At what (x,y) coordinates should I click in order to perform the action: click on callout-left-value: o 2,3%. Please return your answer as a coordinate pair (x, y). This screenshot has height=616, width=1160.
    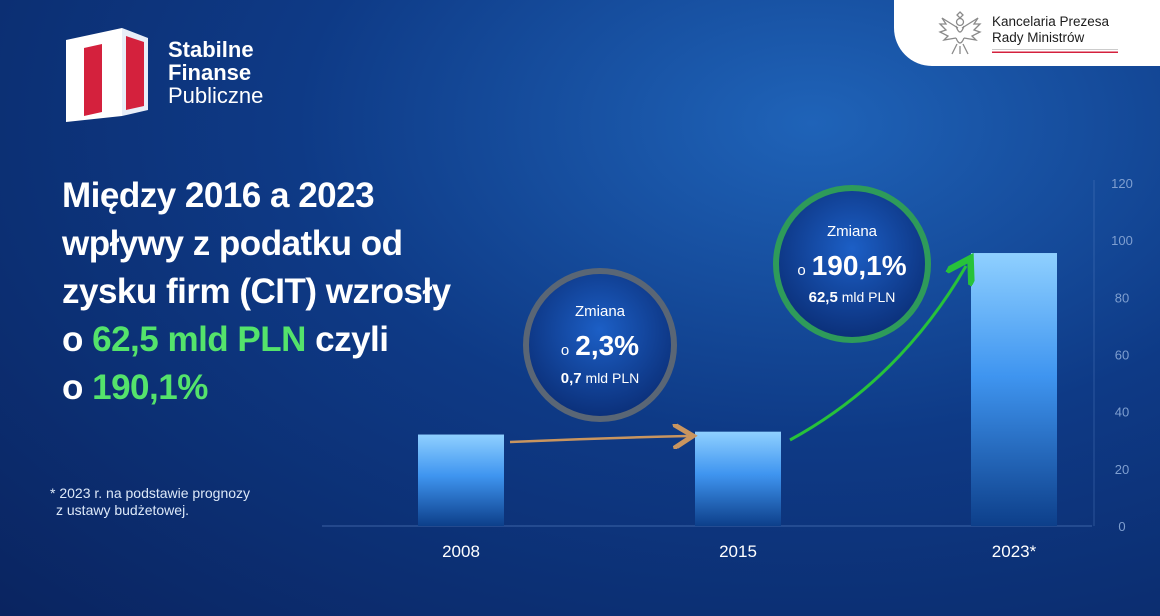
    Looking at the image, I should click on (600, 345).